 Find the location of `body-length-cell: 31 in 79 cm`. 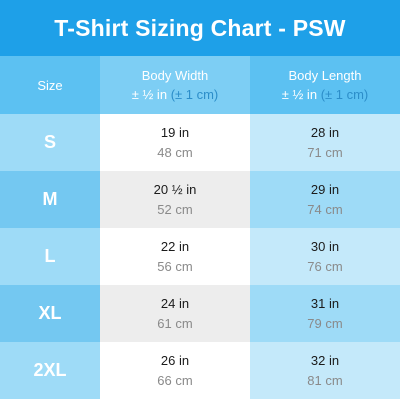

body-length-cell: 31 in 79 cm is located at coordinates (325, 313).